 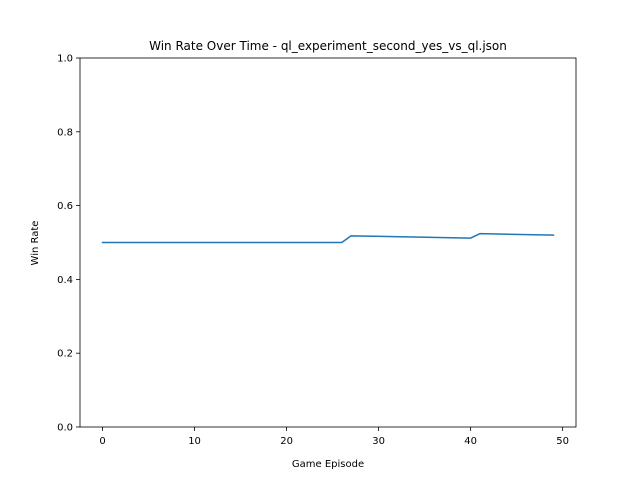 I want to click on y-tick-label: 0.8, so click(x=65, y=132).